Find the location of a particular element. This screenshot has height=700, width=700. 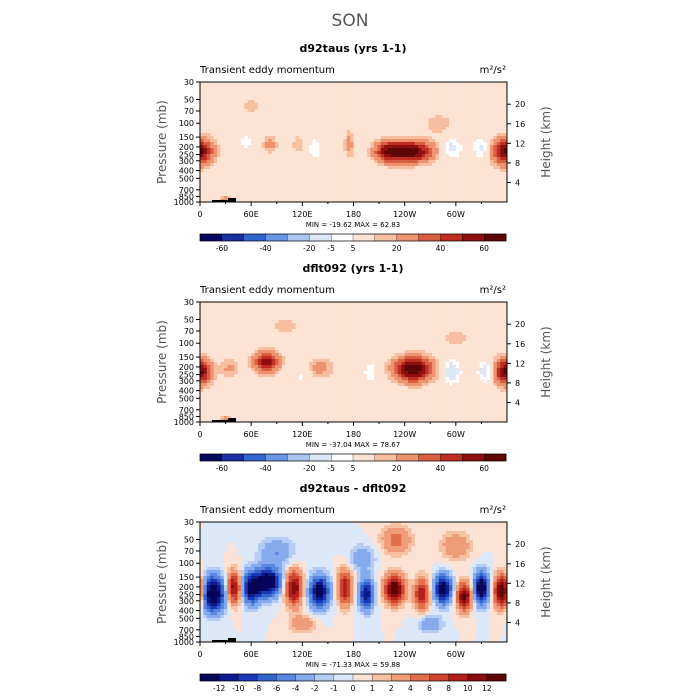

y-tick-label: 30 is located at coordinates (189, 82).